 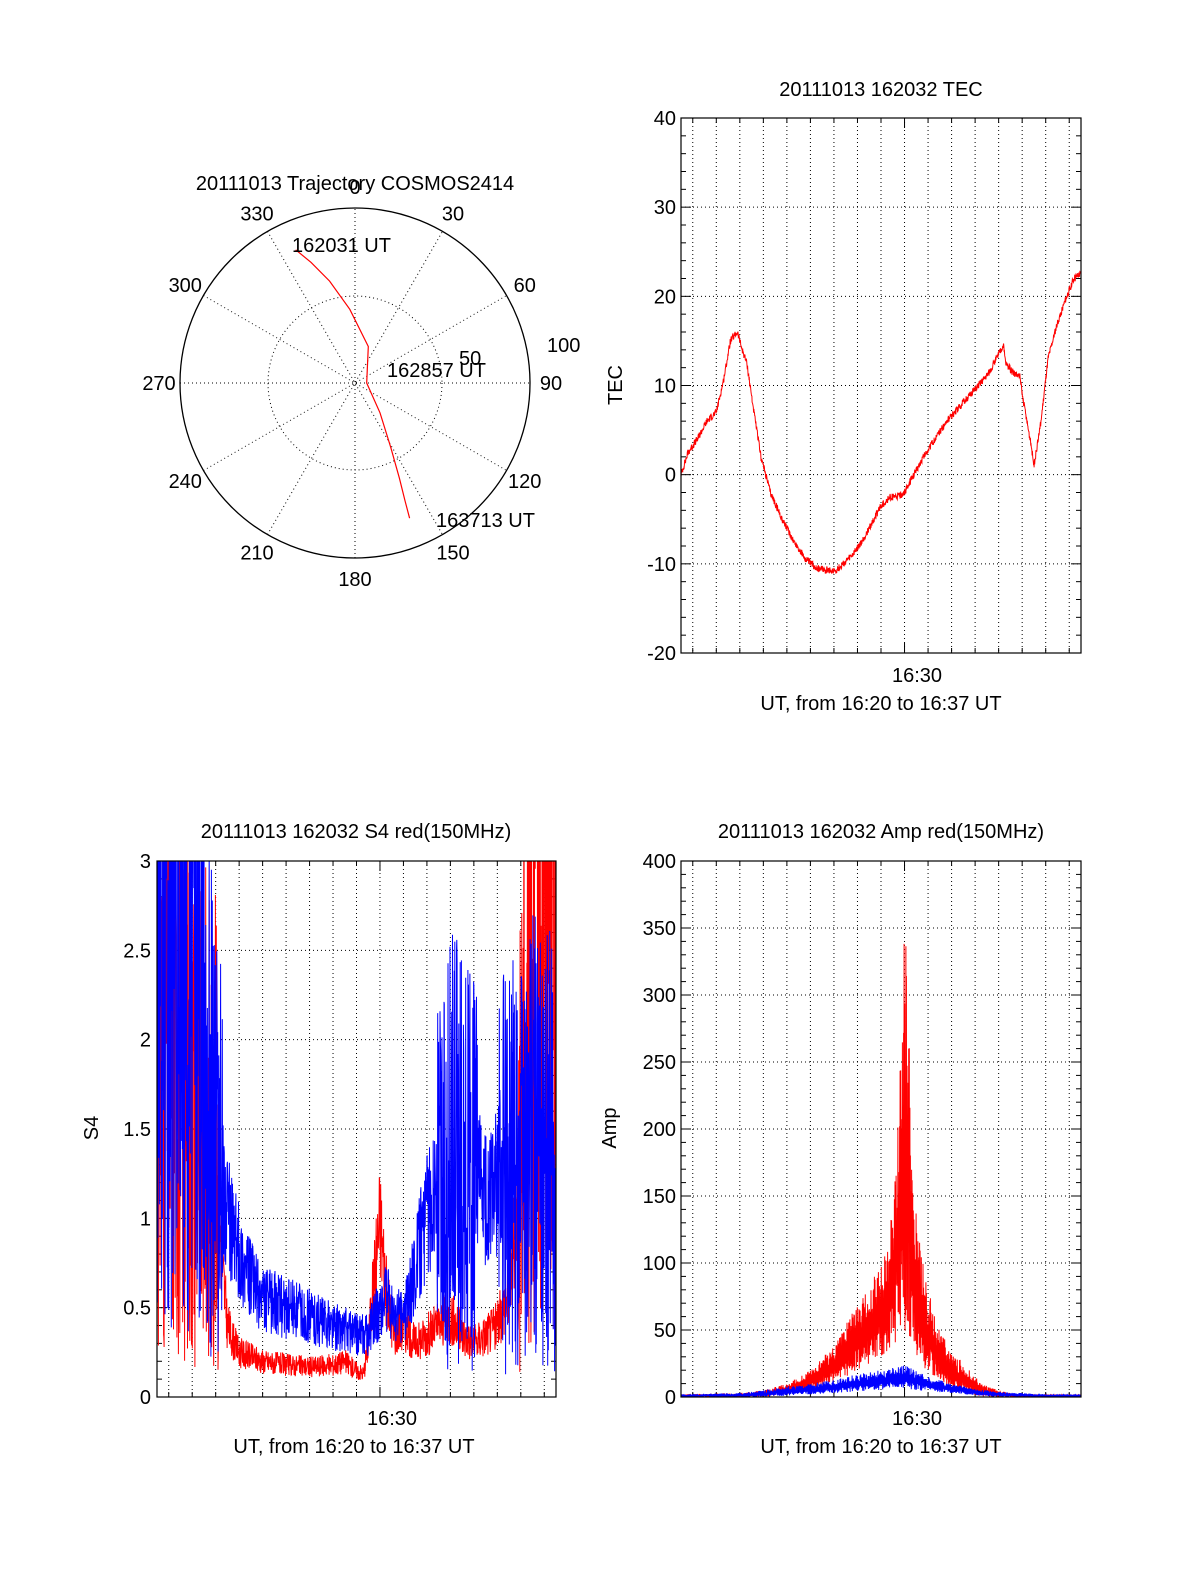 What do you see at coordinates (185, 482) in the screenshot?
I see `polar-angle-label: 240` at bounding box center [185, 482].